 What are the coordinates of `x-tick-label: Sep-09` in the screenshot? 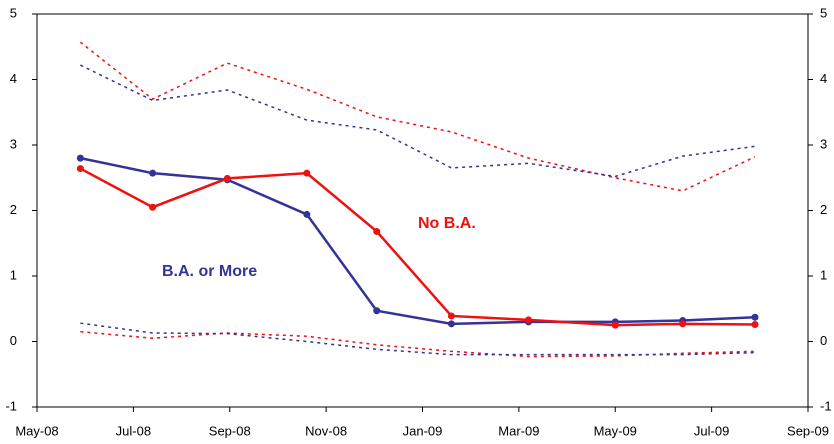 It's located at (808, 430).